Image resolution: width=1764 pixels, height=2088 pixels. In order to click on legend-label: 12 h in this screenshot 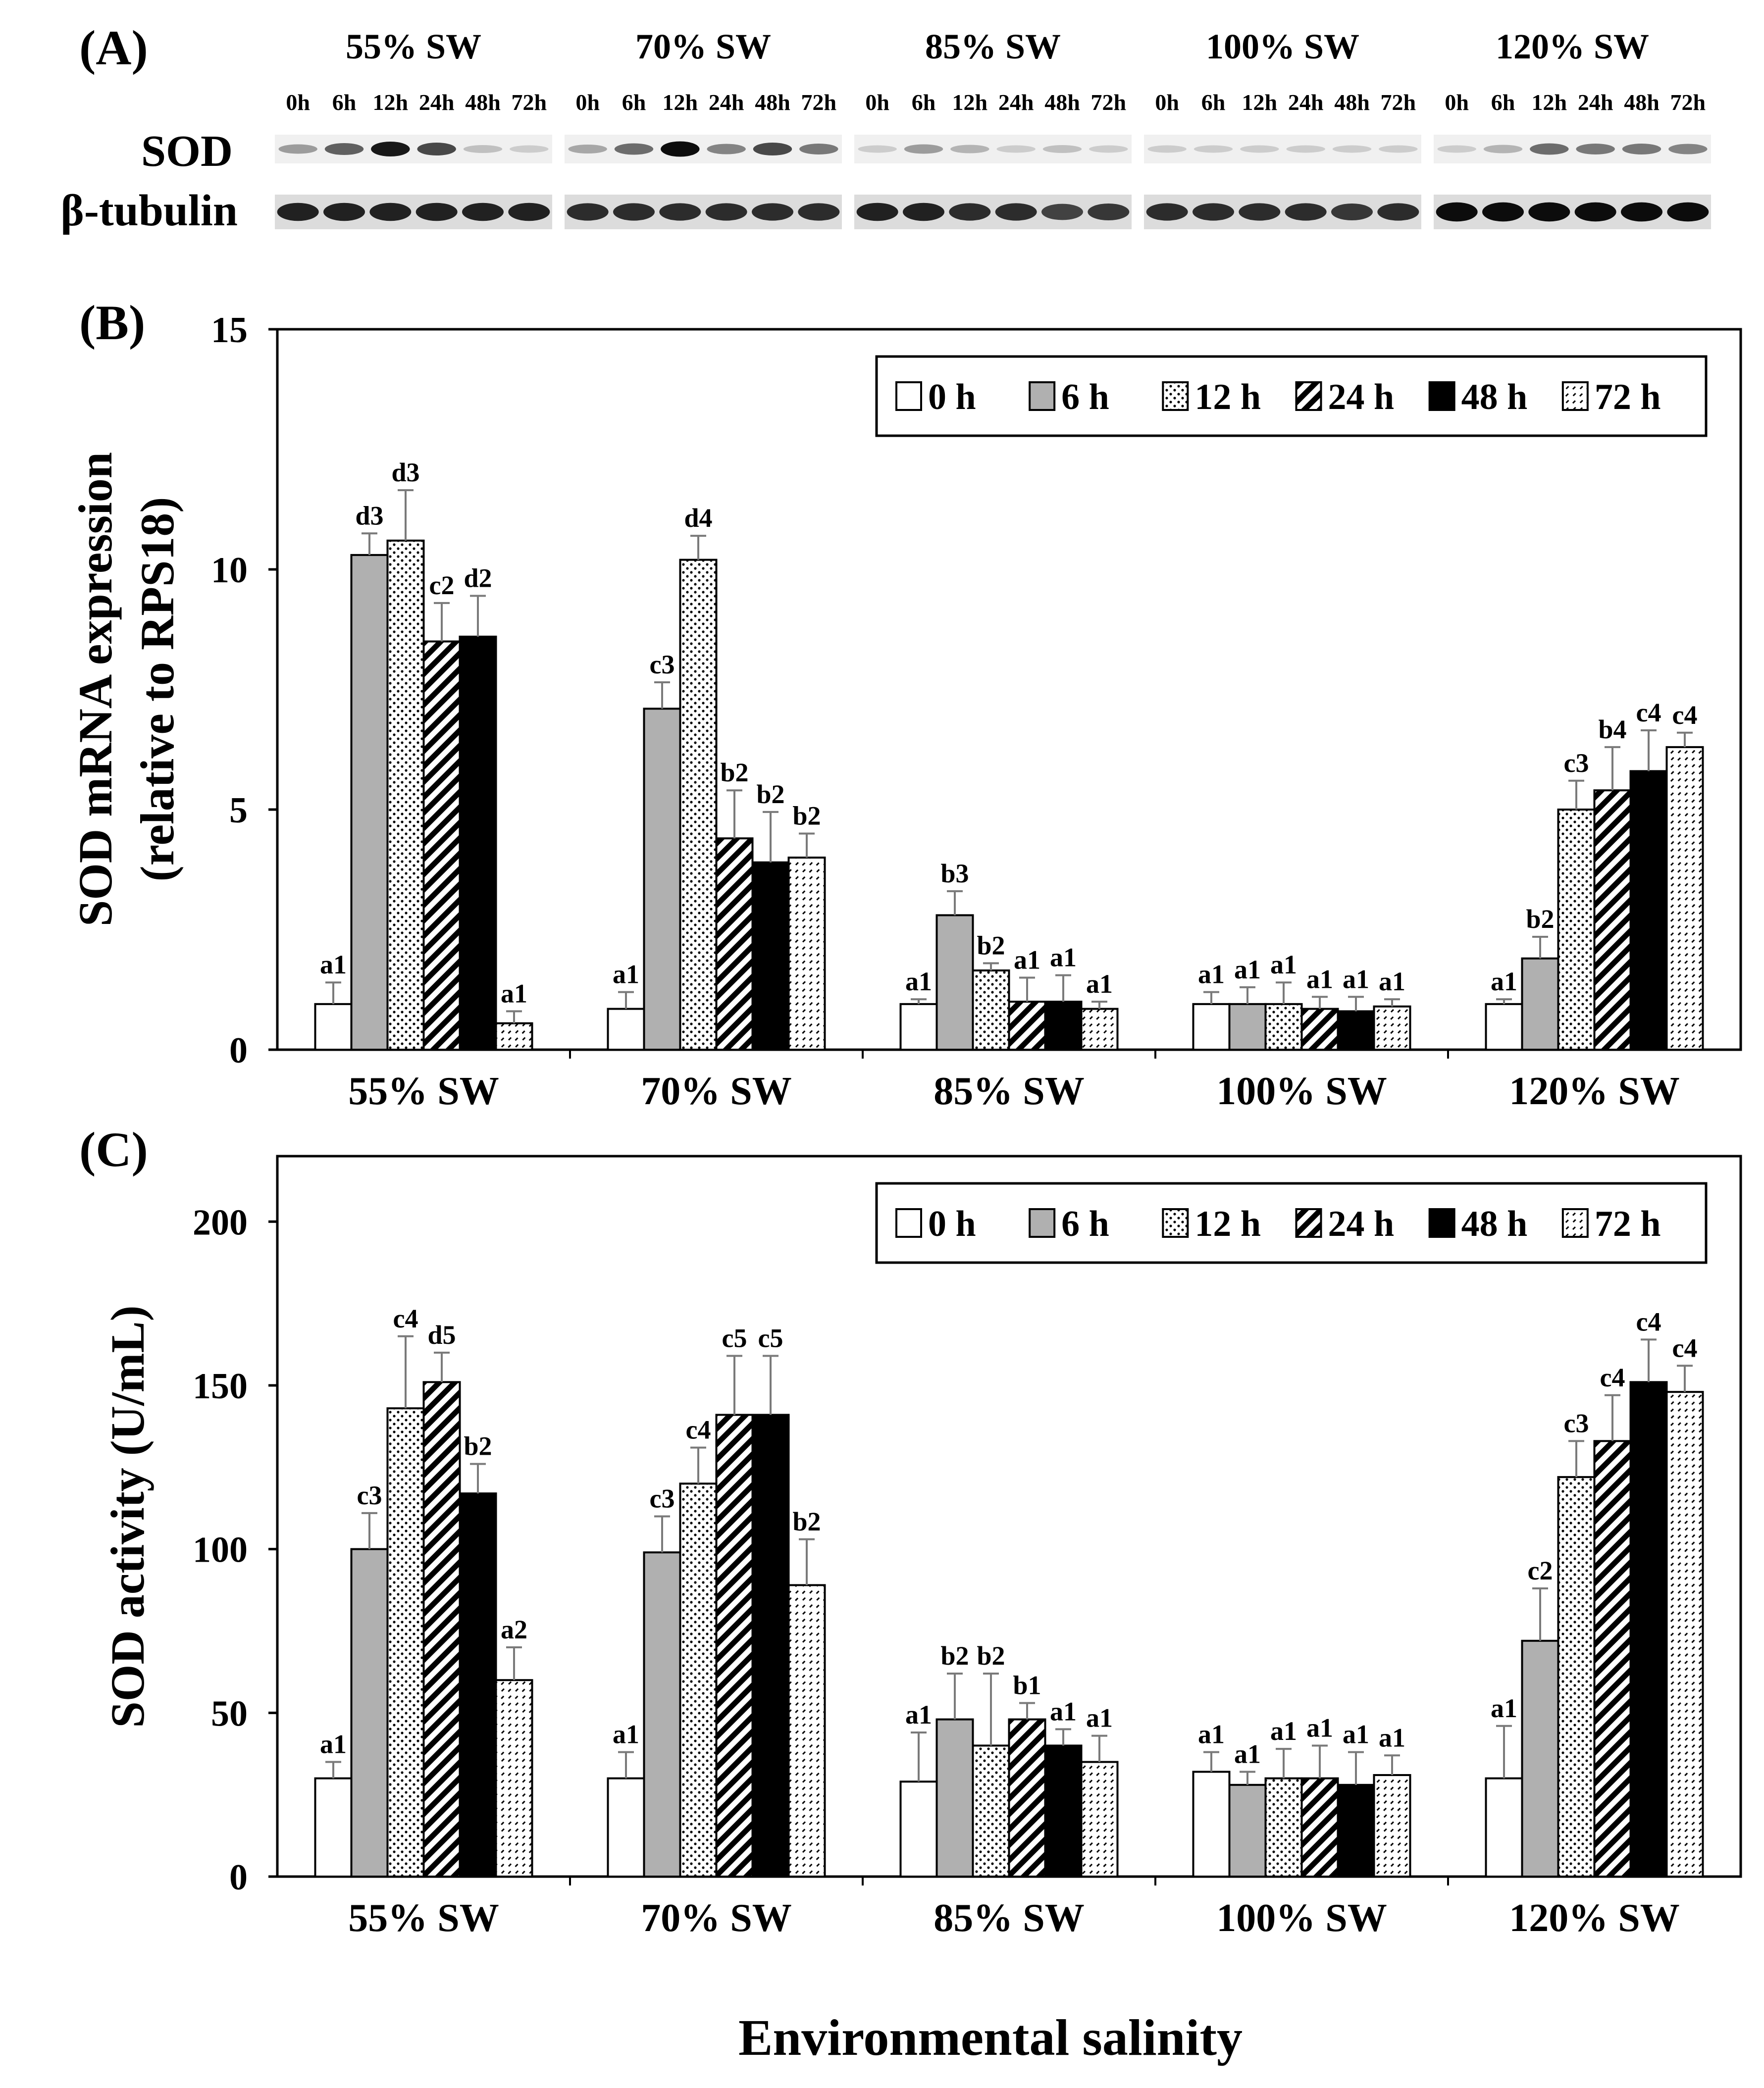, I will do `click(1227, 1224)`.